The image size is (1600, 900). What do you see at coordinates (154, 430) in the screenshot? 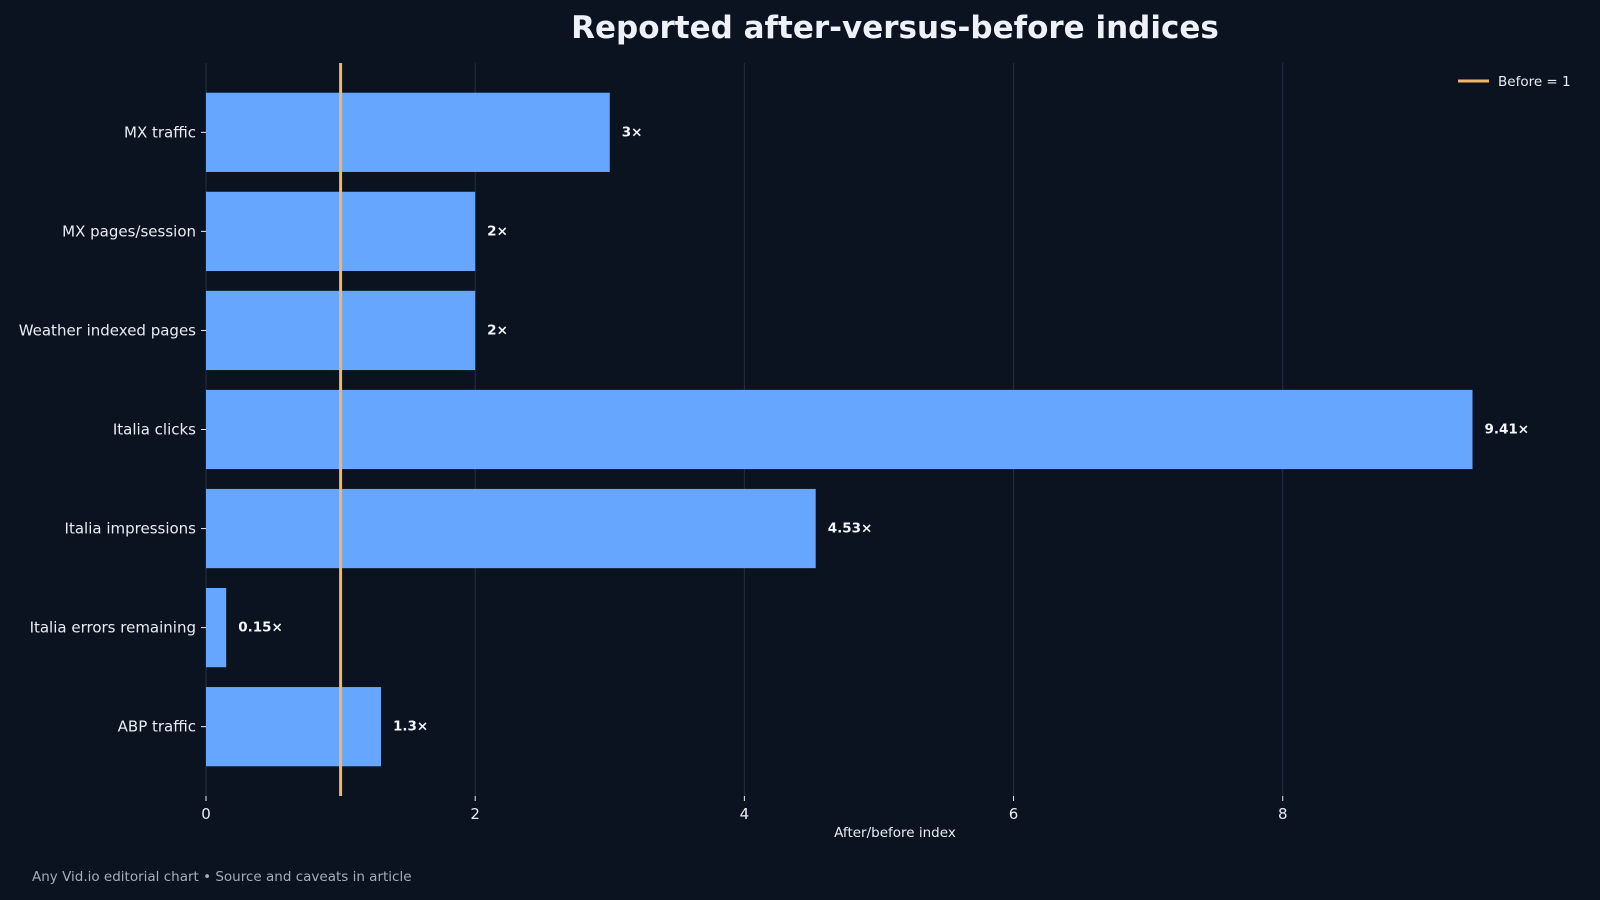
I see `category-label: Italia clicks` at bounding box center [154, 430].